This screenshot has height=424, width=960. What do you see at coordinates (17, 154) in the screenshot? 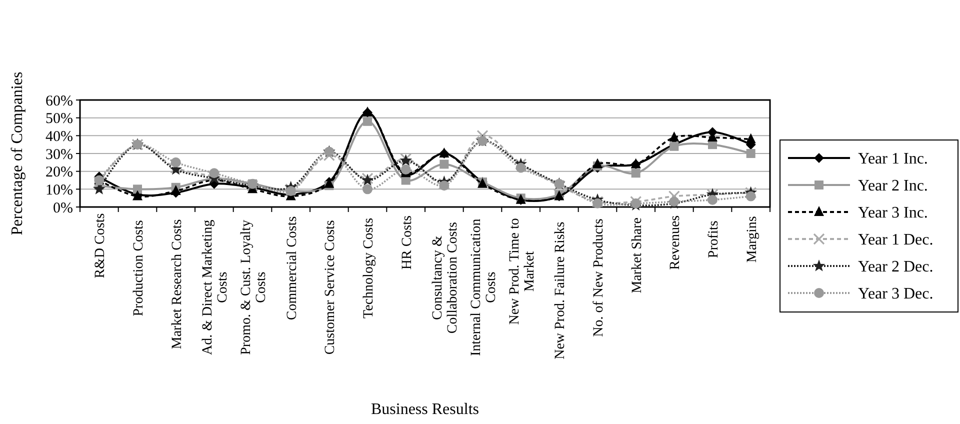
I see `y-axis-title: Percentage of Companies` at bounding box center [17, 154].